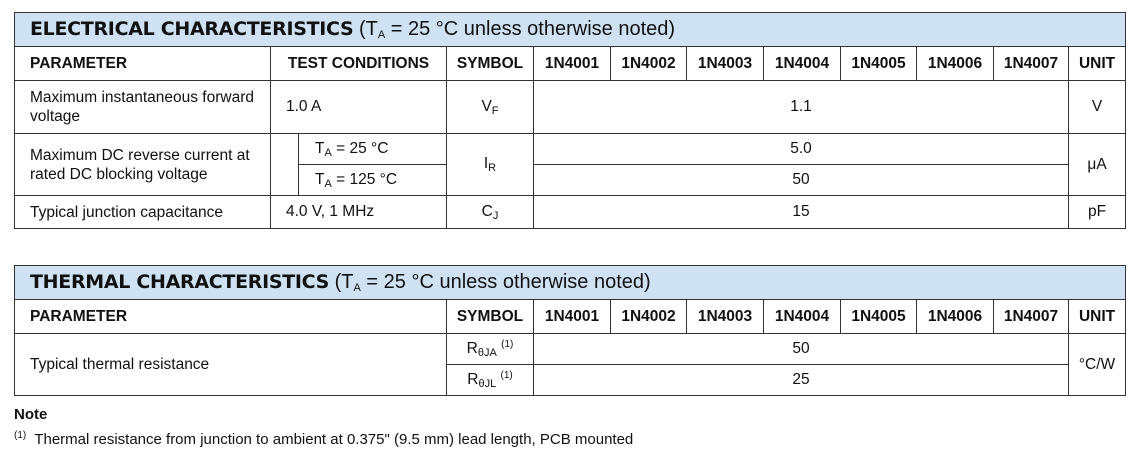 The width and height of the screenshot is (1140, 456). What do you see at coordinates (490, 349) in the screenshot?
I see `symbol-cell: RθJA (1)` at bounding box center [490, 349].